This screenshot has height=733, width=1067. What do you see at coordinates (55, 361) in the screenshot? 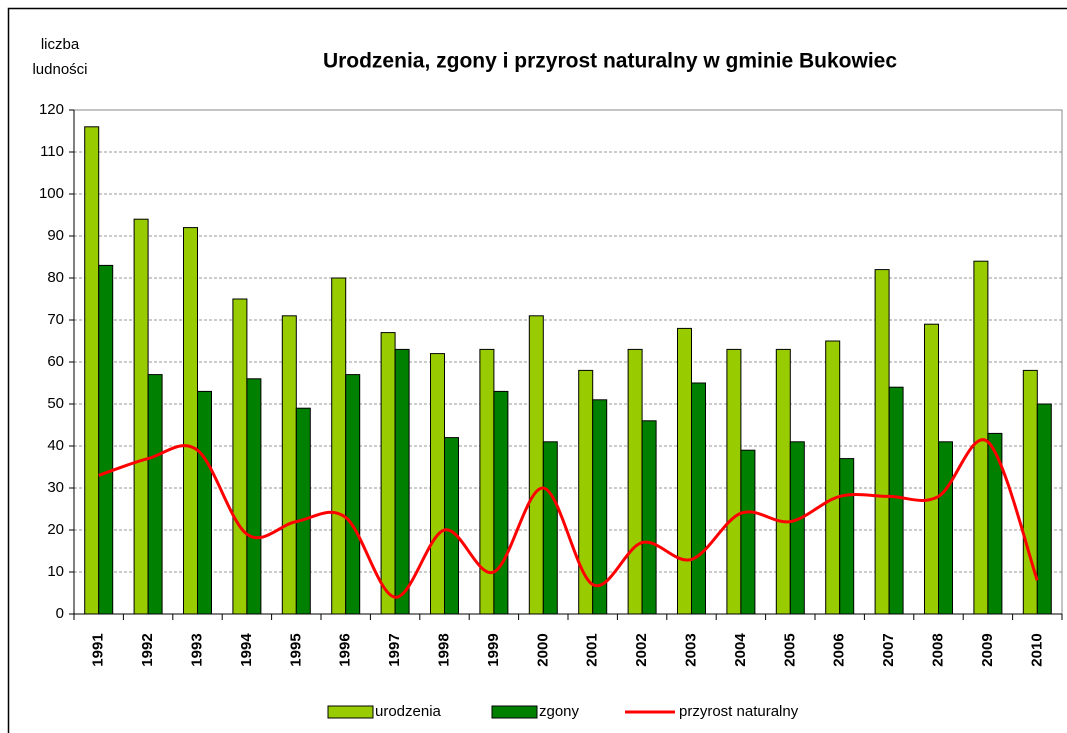
I see `y-tick-label: 60` at bounding box center [55, 361].